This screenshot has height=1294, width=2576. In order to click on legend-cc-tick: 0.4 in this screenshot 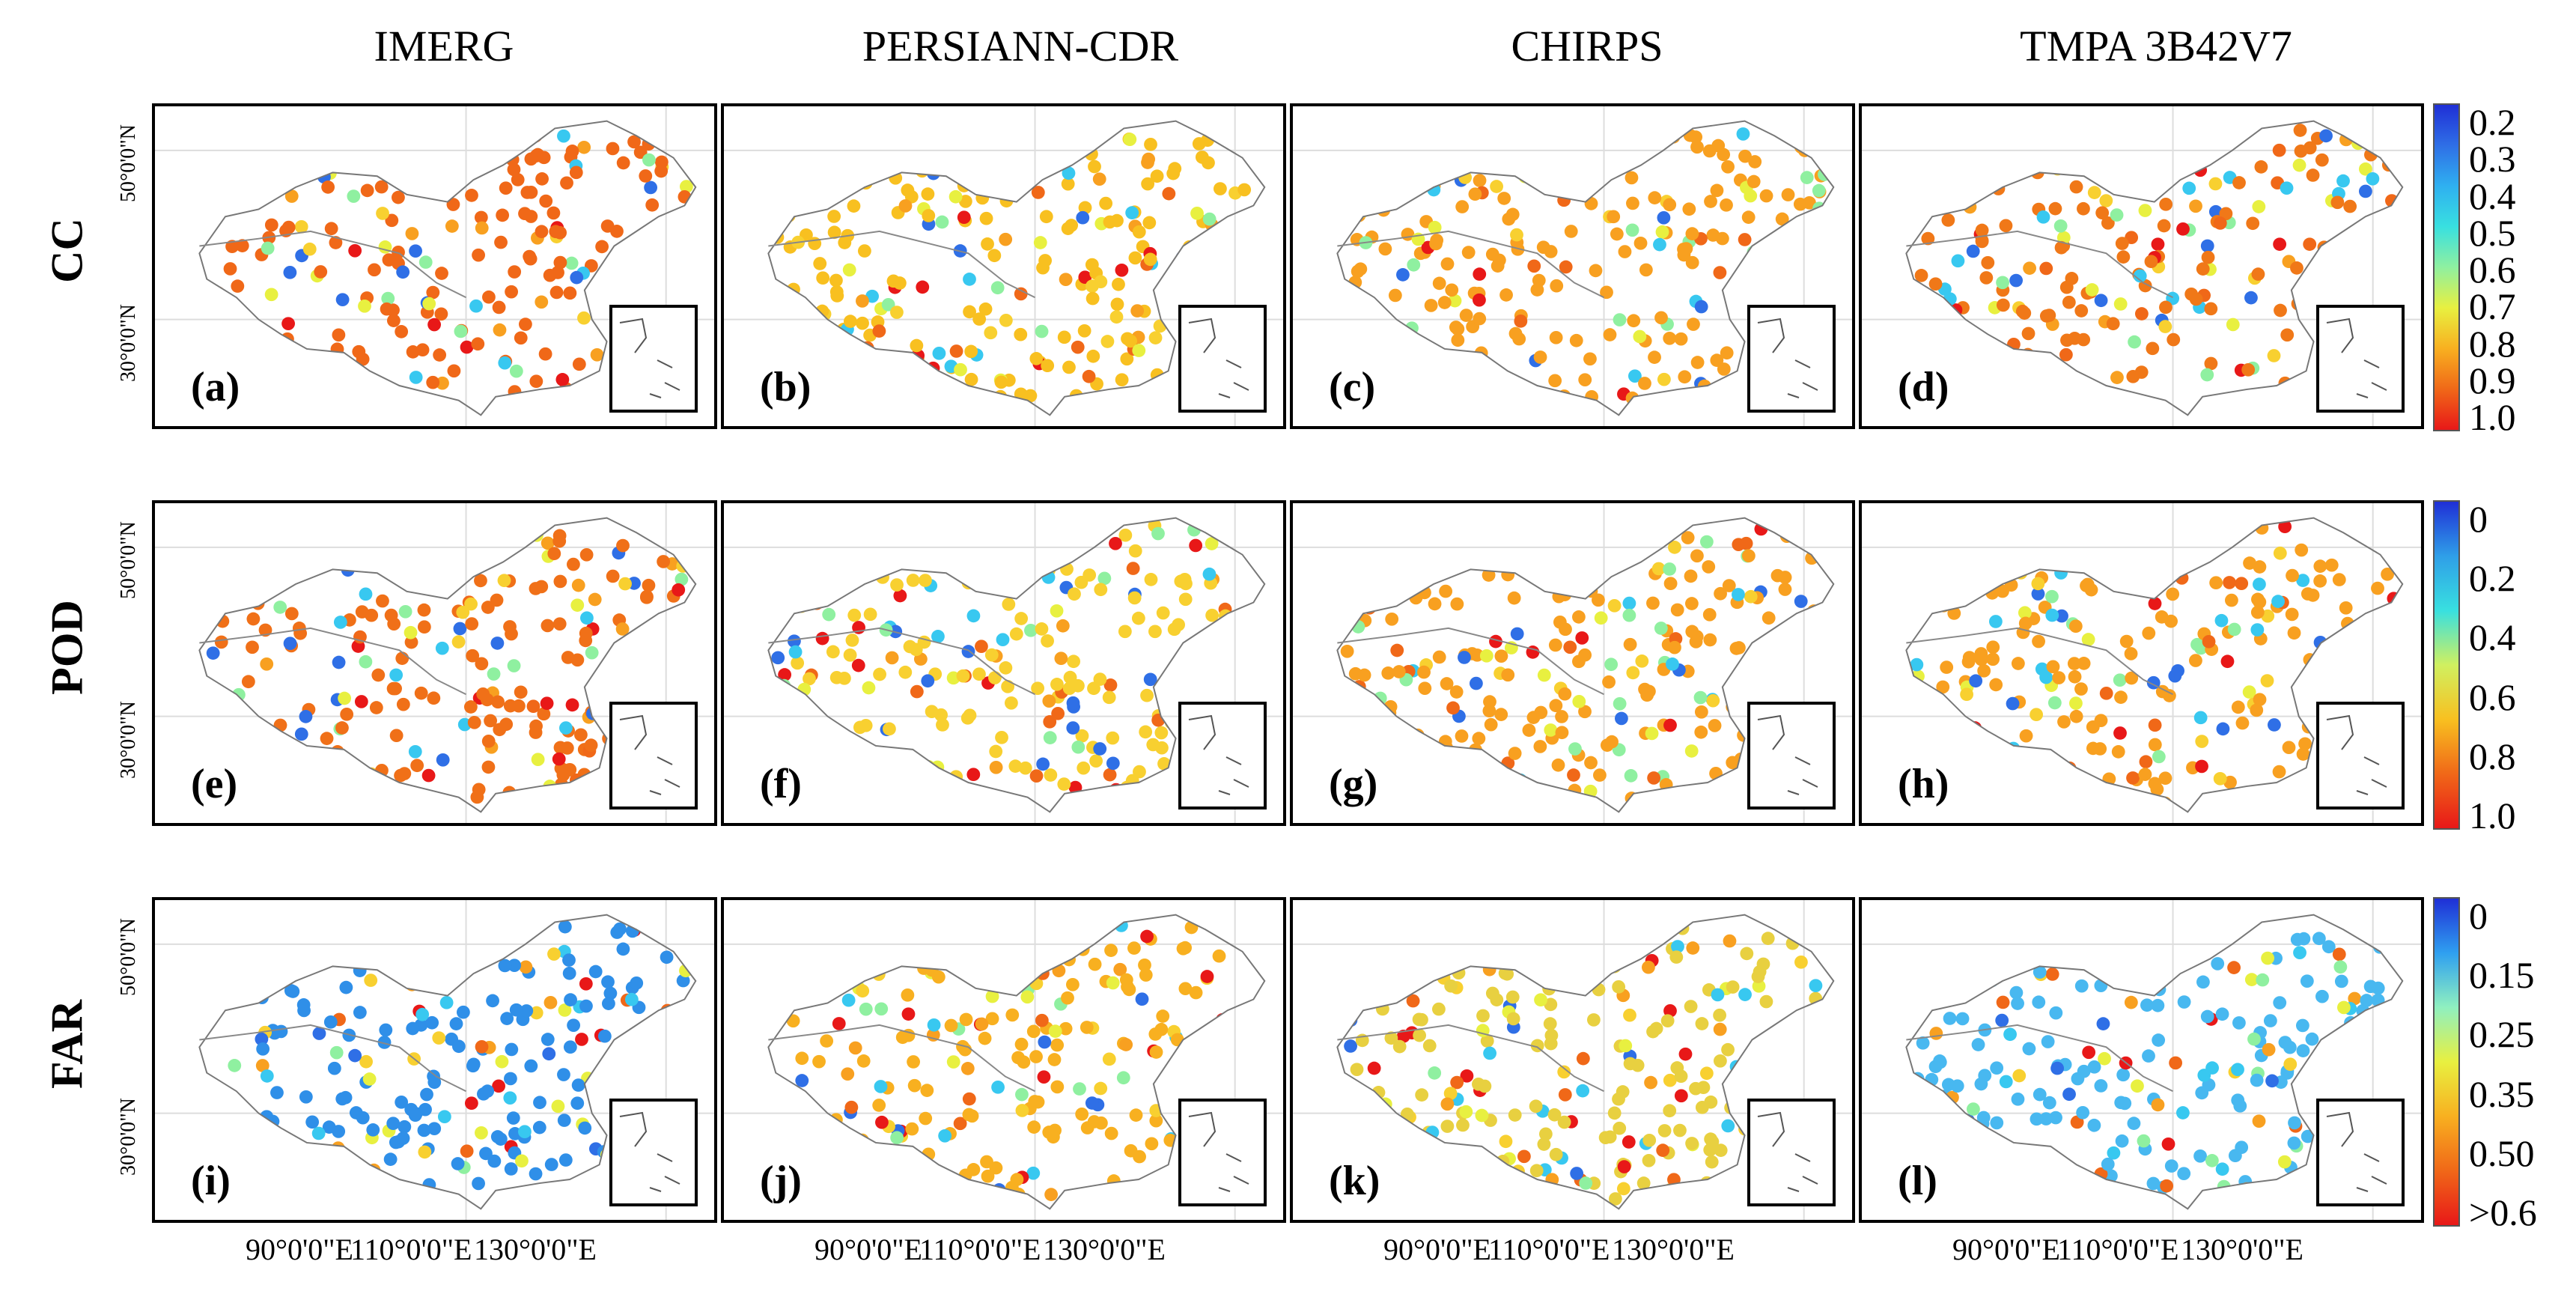, I will do `click(2492, 196)`.